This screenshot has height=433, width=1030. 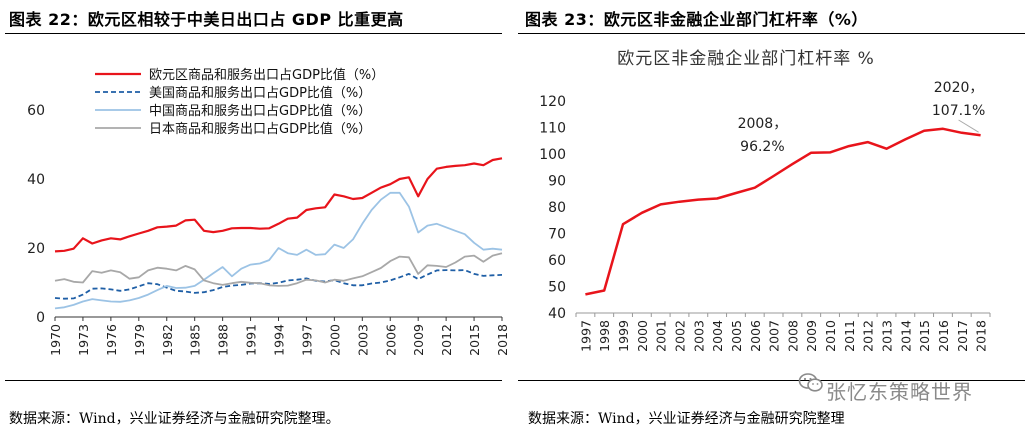 I want to click on annotation-value: 96.2%, so click(x=762, y=147).